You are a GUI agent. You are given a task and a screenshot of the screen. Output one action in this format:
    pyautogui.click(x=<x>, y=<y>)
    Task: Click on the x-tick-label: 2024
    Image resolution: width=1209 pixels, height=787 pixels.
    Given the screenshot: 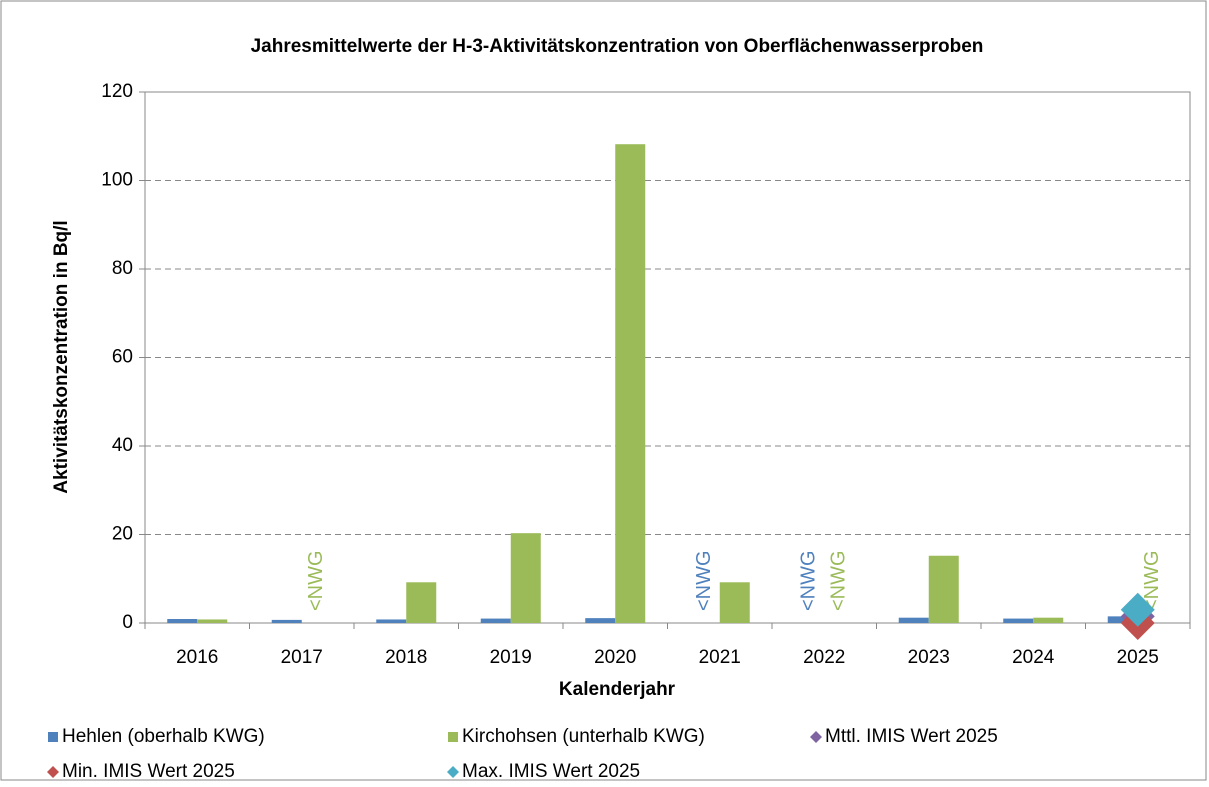 What is the action you would take?
    pyautogui.click(x=1033, y=657)
    